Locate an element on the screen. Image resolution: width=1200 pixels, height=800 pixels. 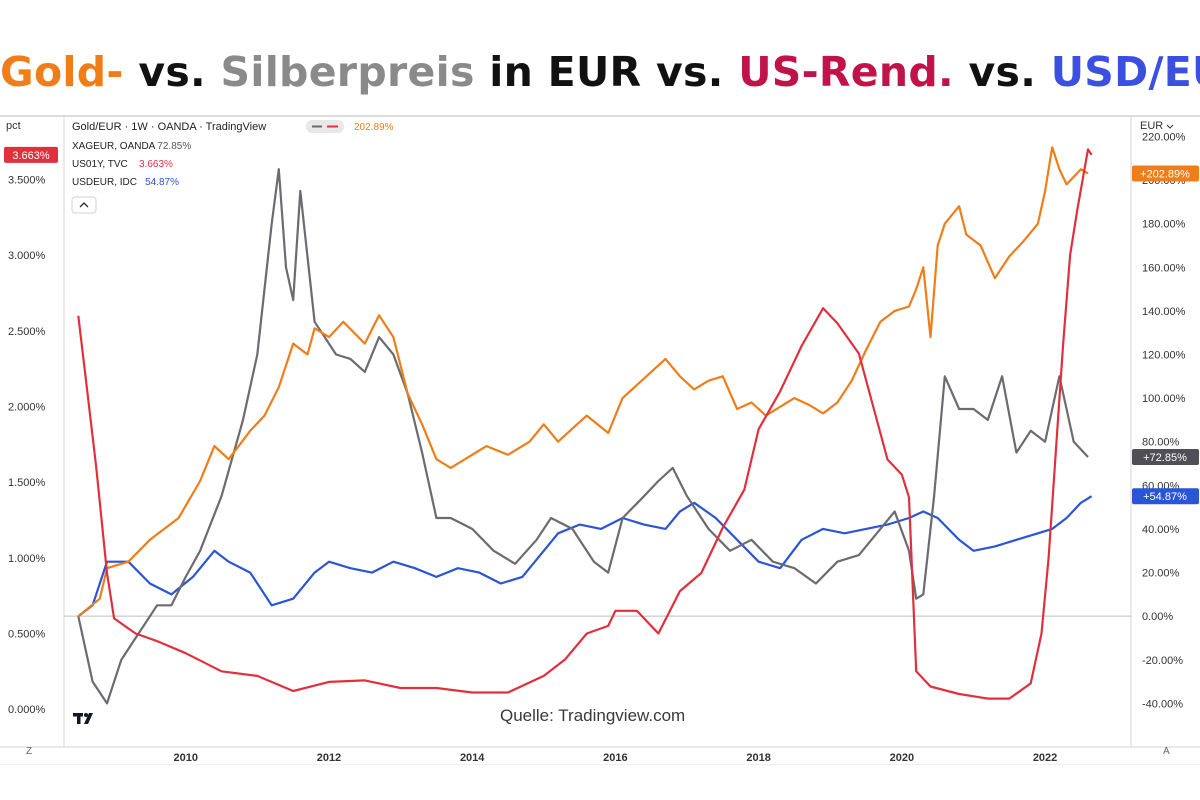
left-axis-tick-label: 3.500% is located at coordinates (27, 181).